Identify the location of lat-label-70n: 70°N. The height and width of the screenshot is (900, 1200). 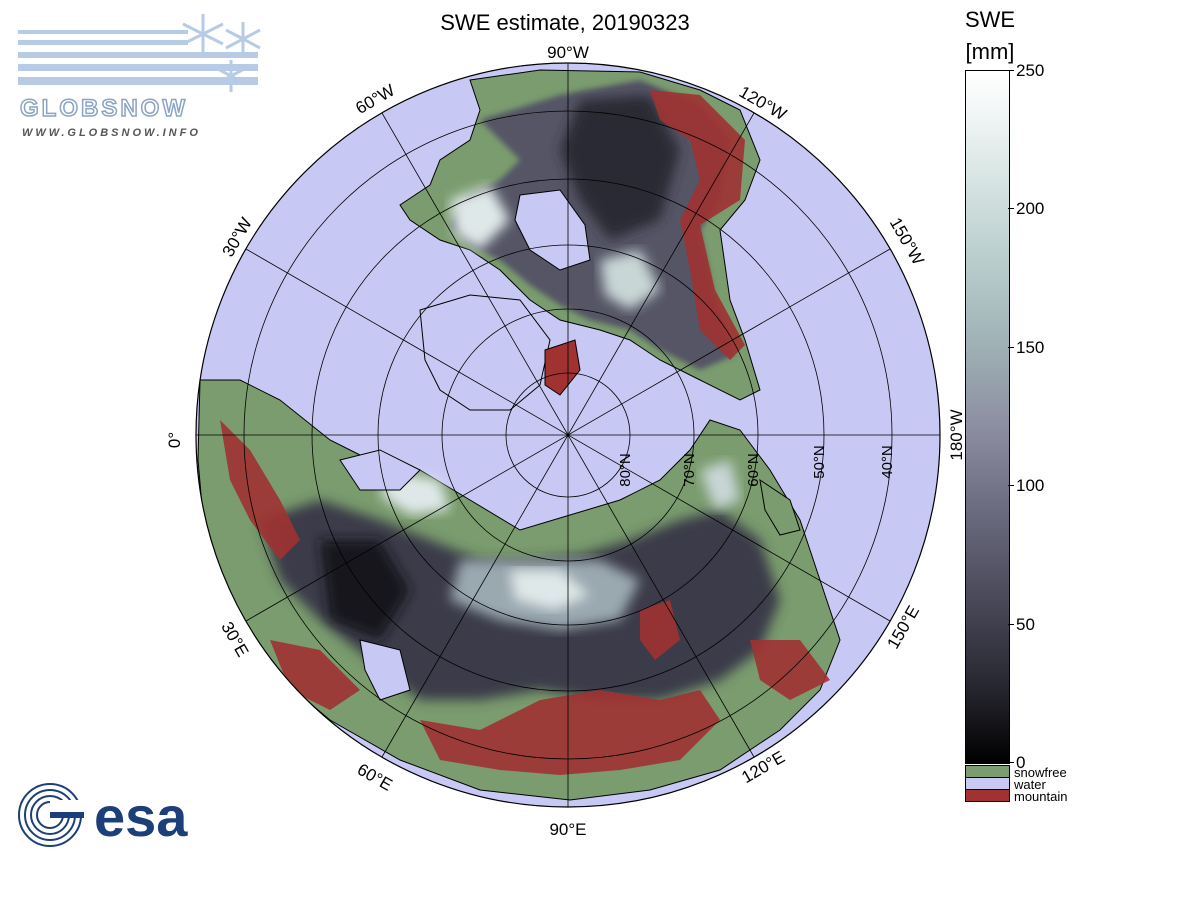
(689, 470).